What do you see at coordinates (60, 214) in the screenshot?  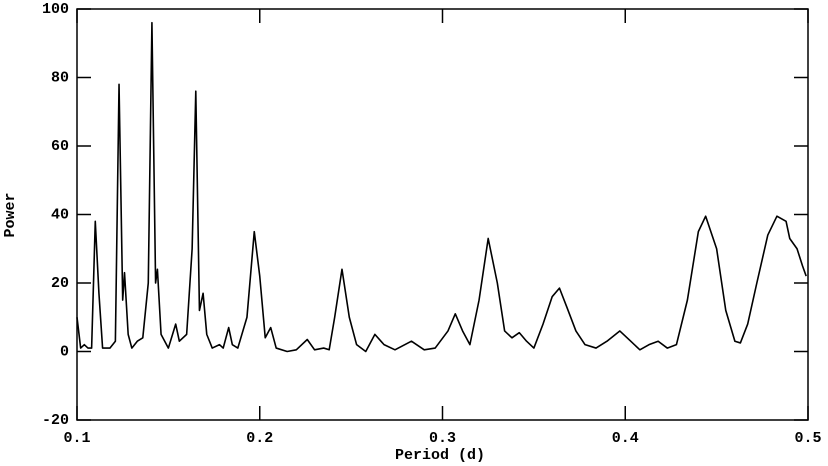 I see `y-tick-label: 40` at bounding box center [60, 214].